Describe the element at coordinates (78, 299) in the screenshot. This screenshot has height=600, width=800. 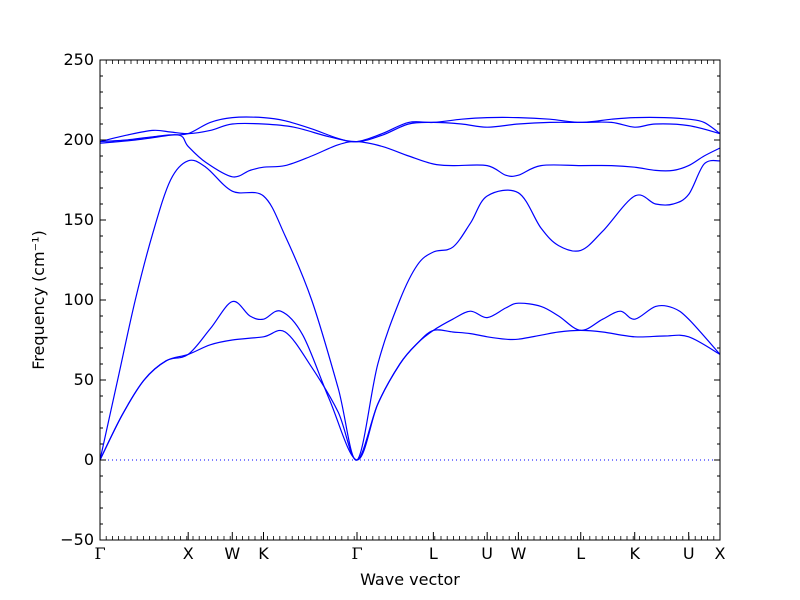
I see `y-tick-label: 100` at that location.